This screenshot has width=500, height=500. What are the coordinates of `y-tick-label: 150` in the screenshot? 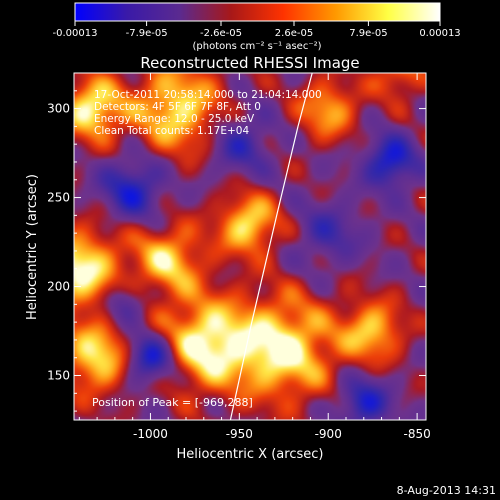 It's located at (58, 376).